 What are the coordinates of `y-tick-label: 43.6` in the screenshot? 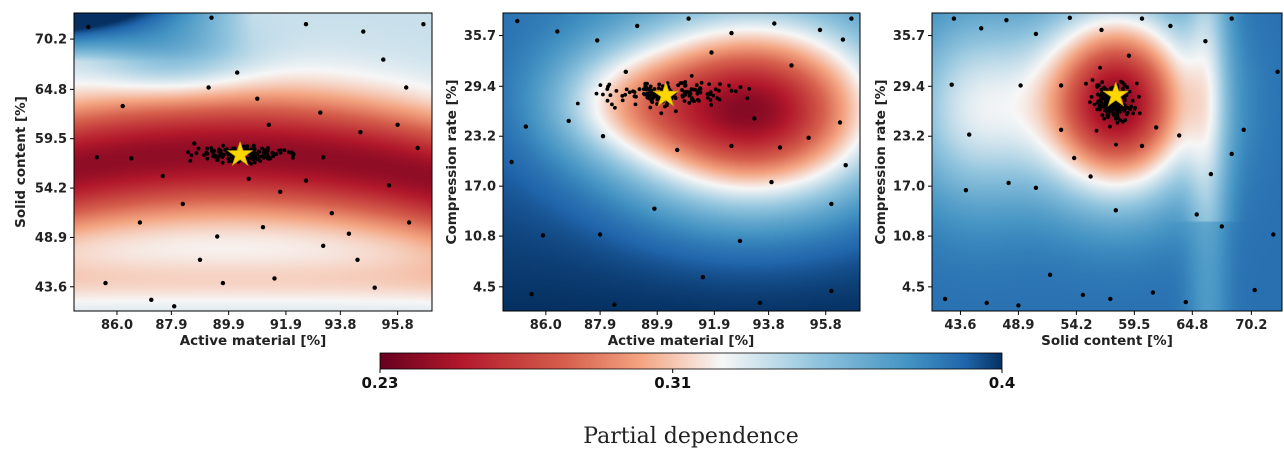 It's located at (51, 287).